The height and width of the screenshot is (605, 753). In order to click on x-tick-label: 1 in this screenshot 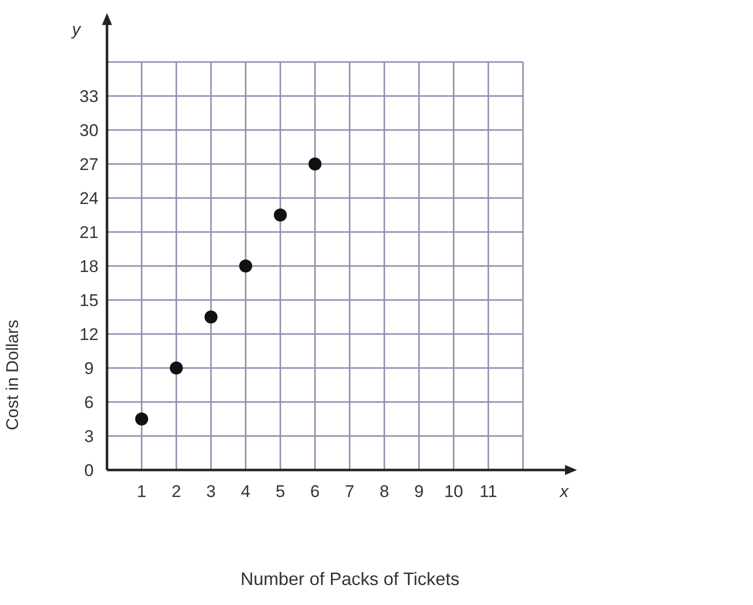, I will do `click(141, 491)`.